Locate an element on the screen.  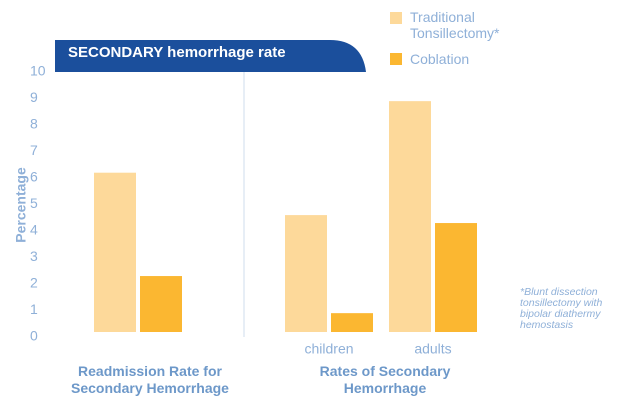
group-label: Rates of Secondary Hemorrhage is located at coordinates (385, 379).